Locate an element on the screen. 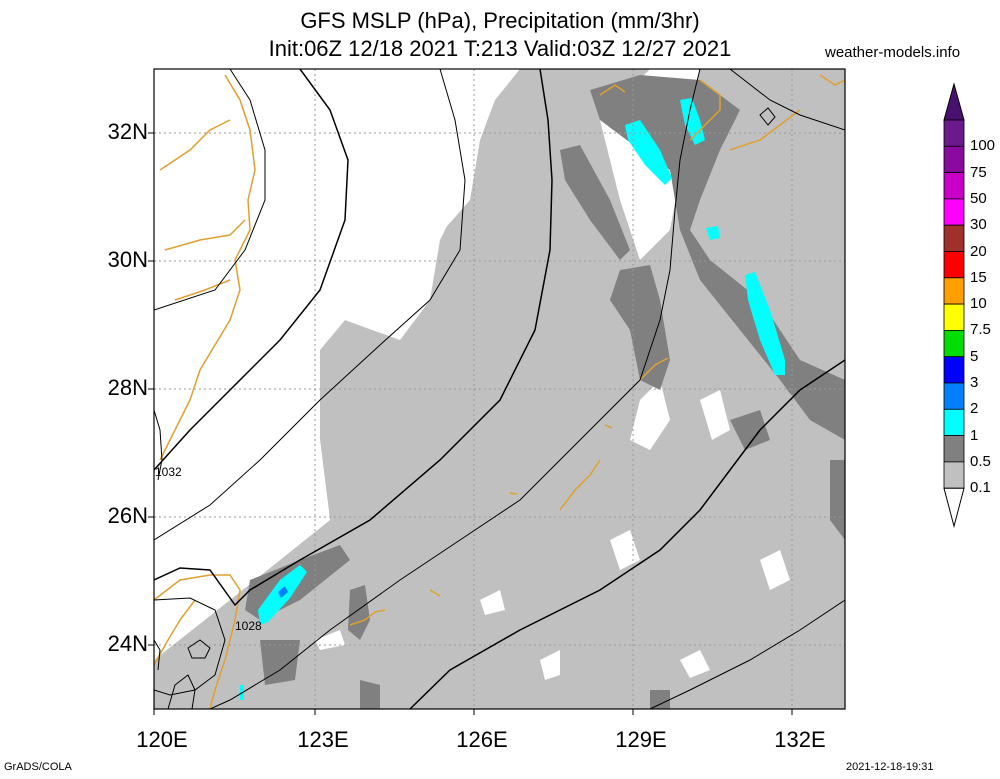  colorbar-label: 2 is located at coordinates (974, 409).